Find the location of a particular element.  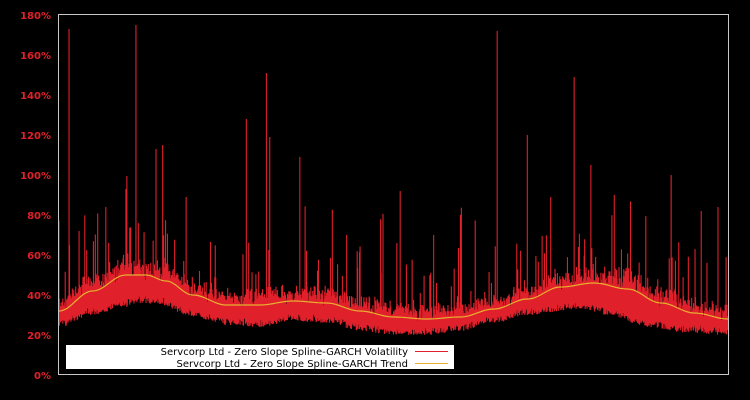

legend-box is located at coordinates (260, 357).